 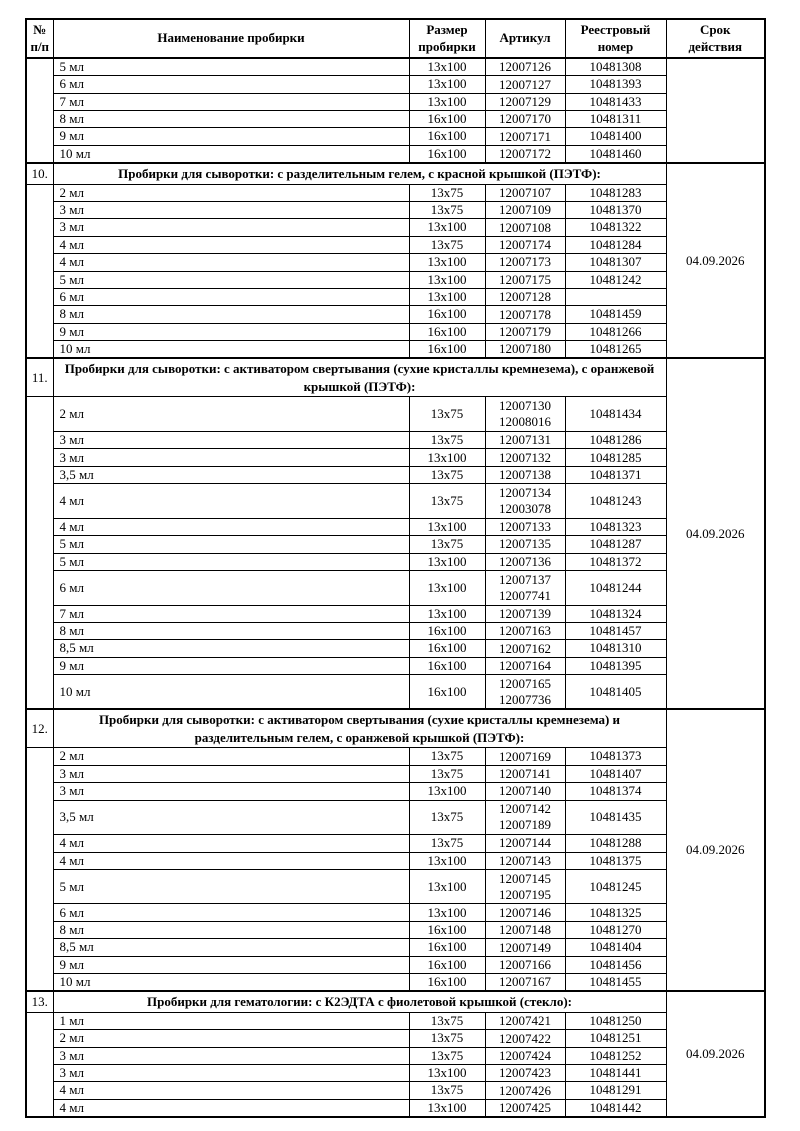 I want to click on article-cell: 12007166, so click(x=525, y=965).